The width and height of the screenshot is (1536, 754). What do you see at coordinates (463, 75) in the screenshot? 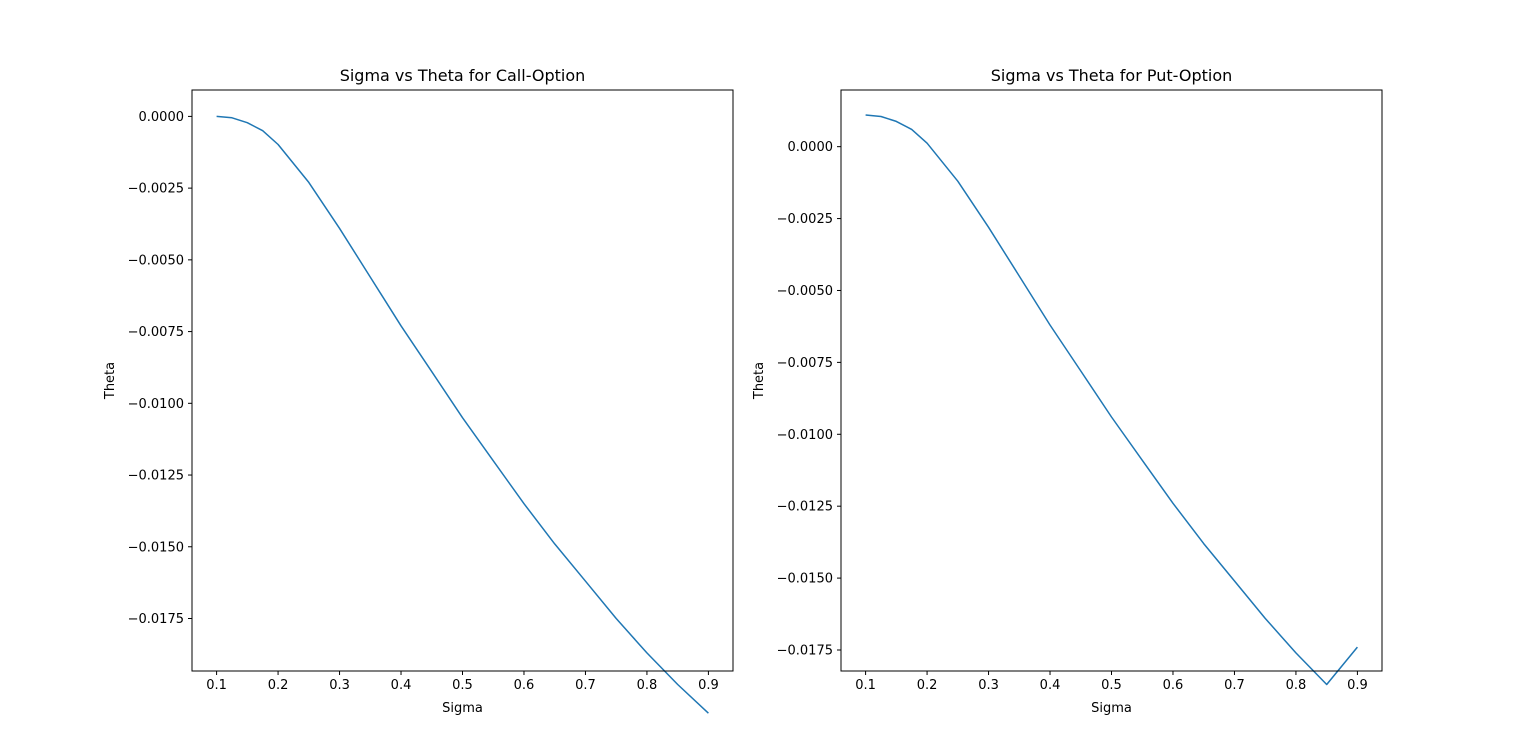
I see `chart-title: Sigma vs Theta for Call-Option` at bounding box center [463, 75].